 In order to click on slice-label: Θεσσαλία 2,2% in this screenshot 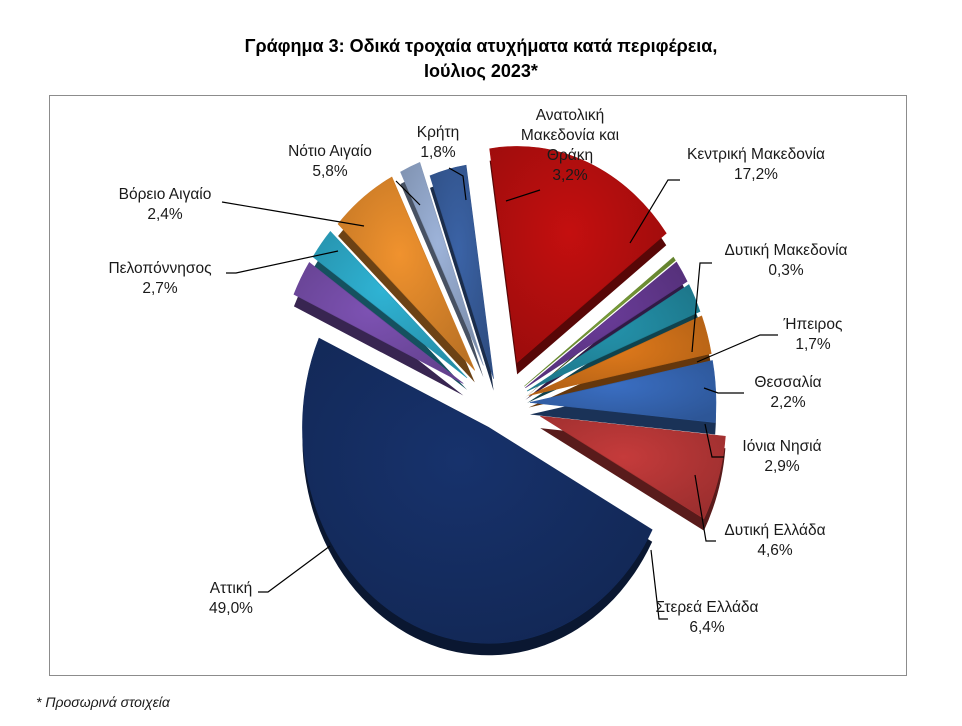, I will do `click(787, 392)`.